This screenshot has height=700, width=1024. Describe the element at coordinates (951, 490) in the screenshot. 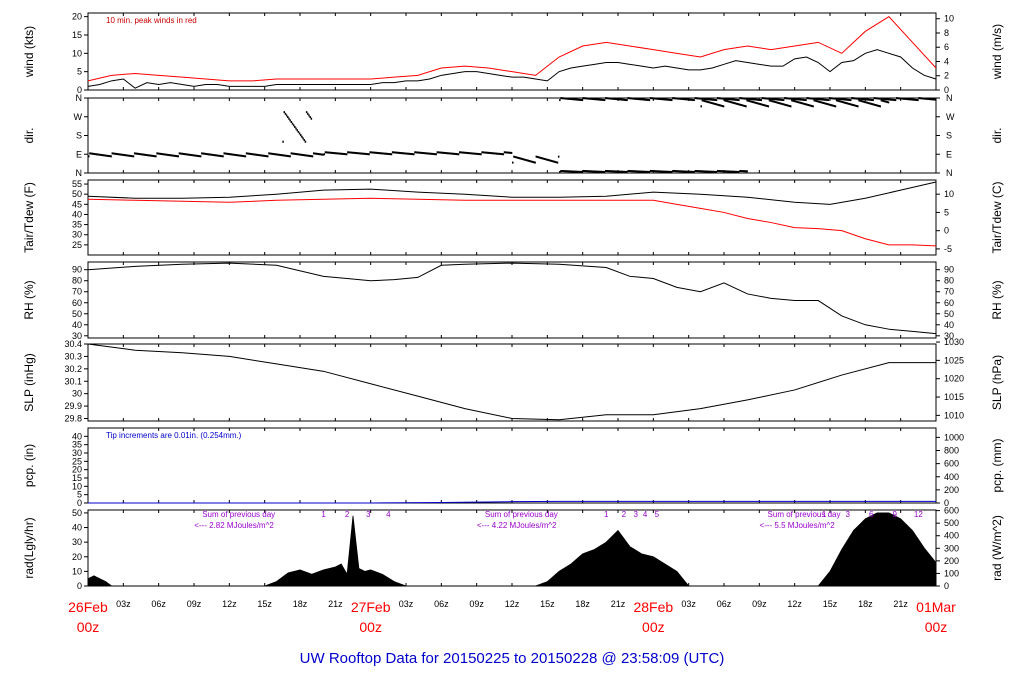

I see `y-tick-label-right: 200` at that location.